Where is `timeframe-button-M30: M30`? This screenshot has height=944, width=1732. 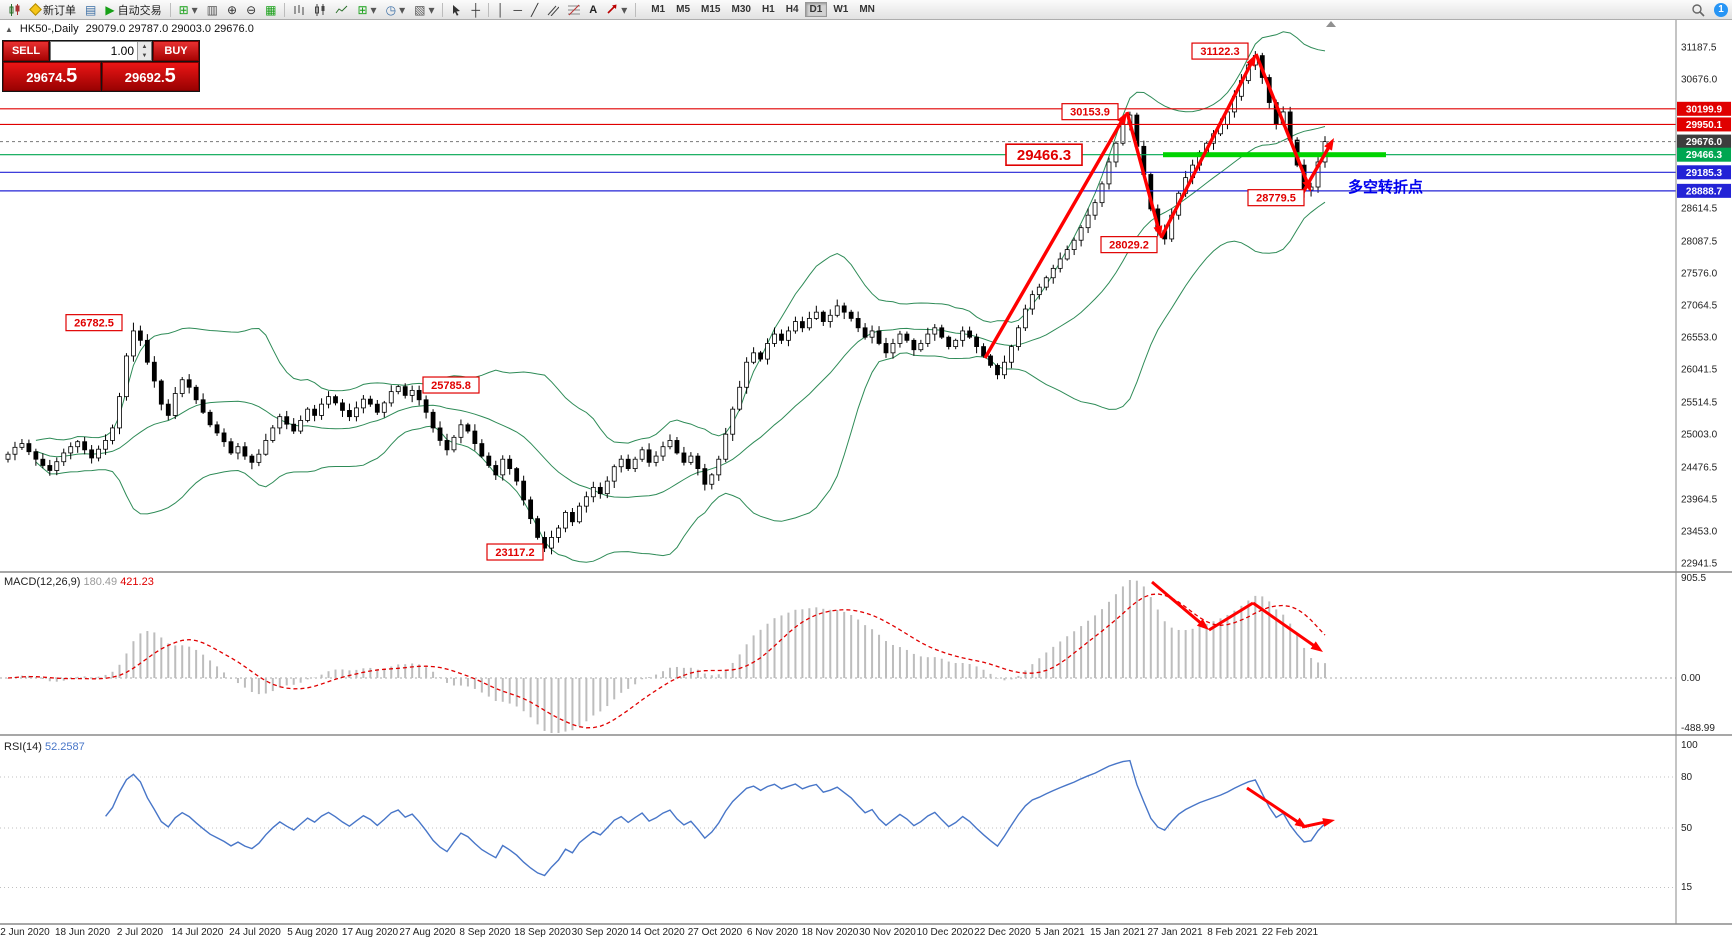 timeframe-button-M30: M30 is located at coordinates (740, 9).